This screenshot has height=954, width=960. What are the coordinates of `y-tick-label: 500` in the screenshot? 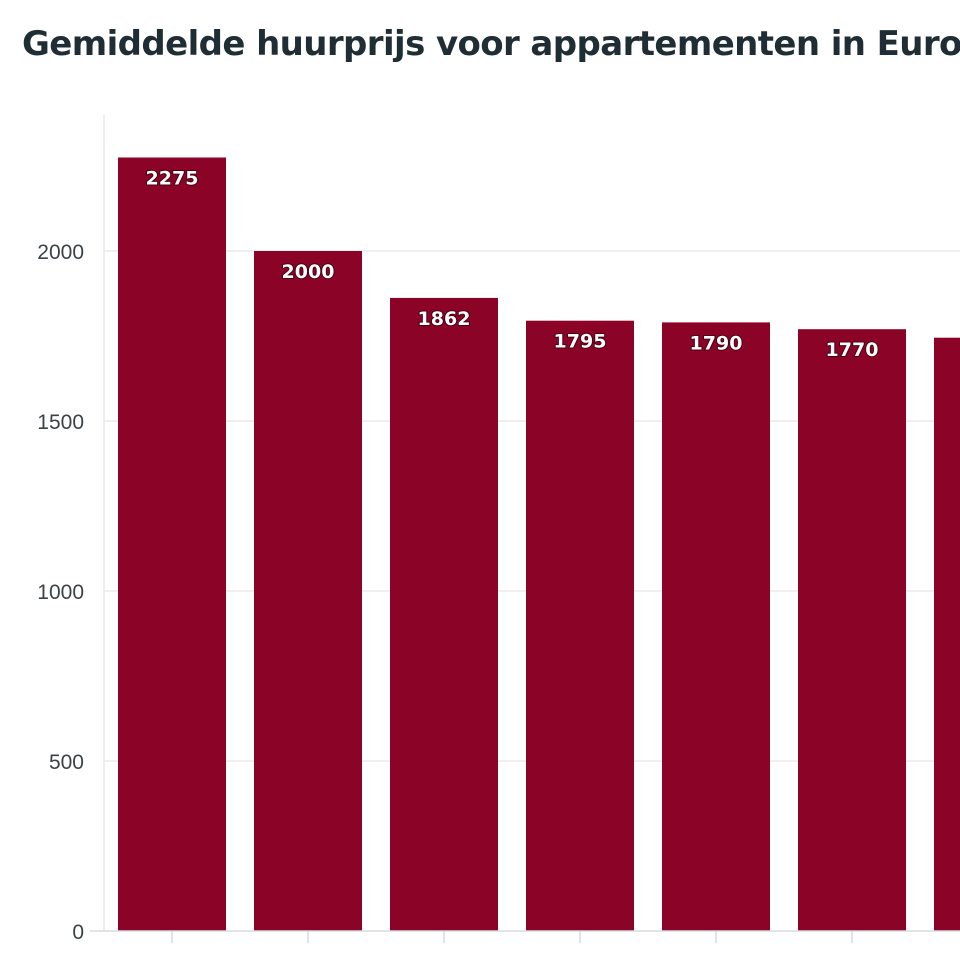 It's located at (66, 762).